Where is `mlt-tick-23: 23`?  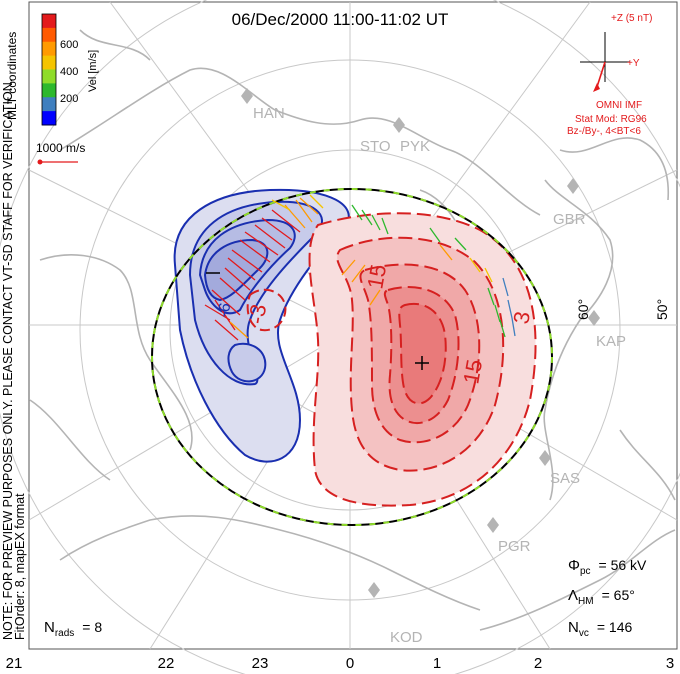 mlt-tick-23: 23 is located at coordinates (260, 663).